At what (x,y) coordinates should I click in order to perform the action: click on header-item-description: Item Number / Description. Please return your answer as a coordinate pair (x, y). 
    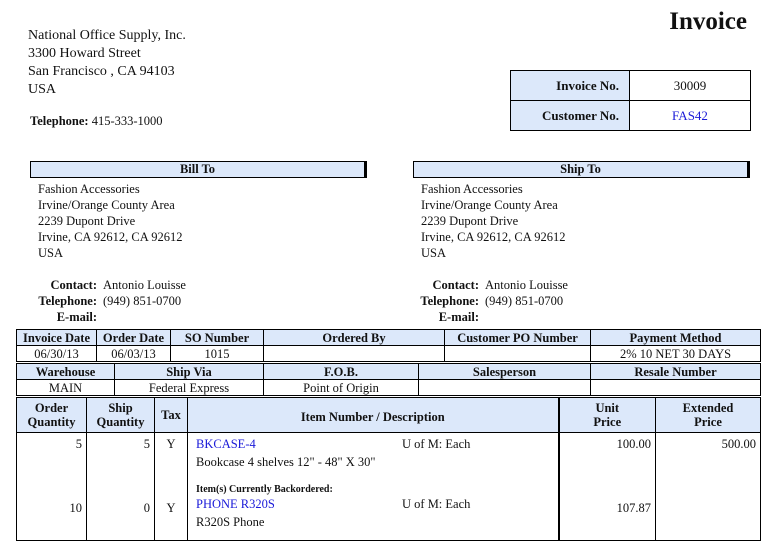
    Looking at the image, I should click on (373, 415).